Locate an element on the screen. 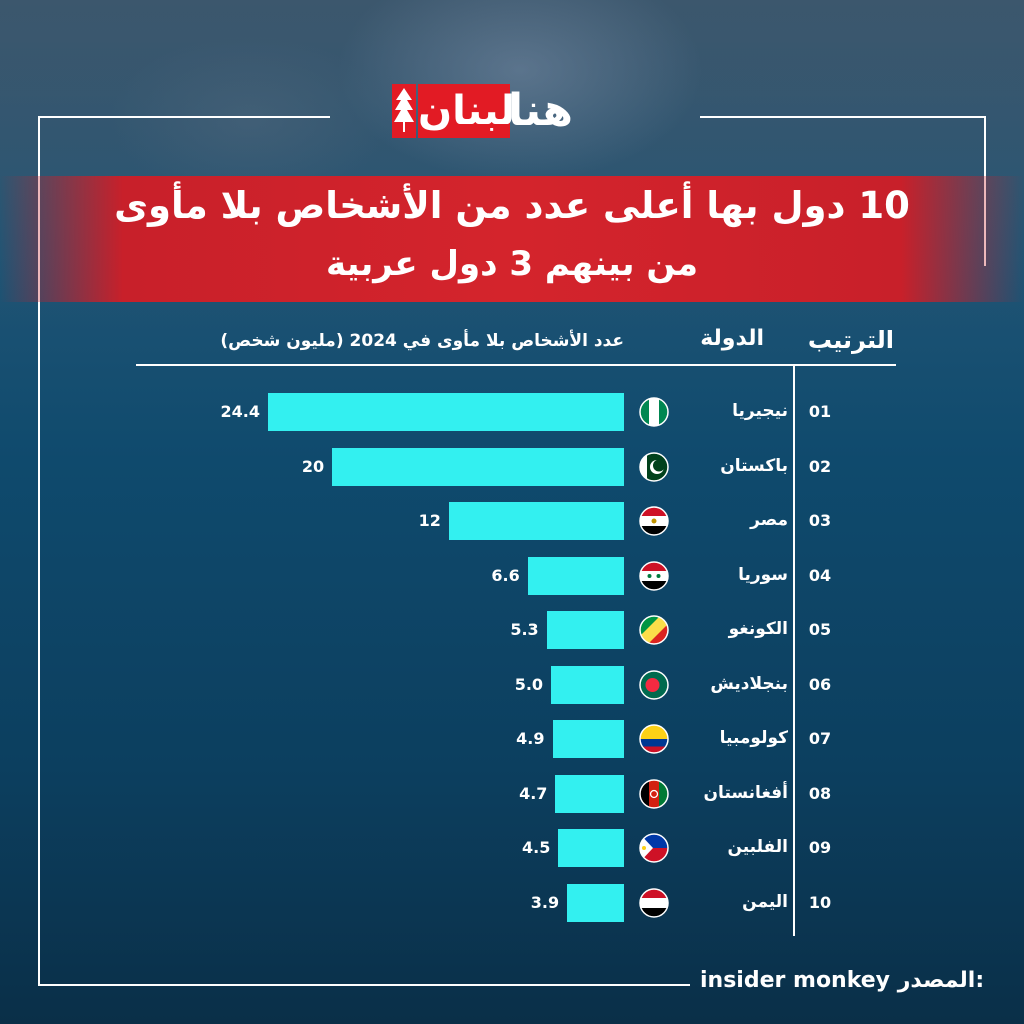 The height and width of the screenshot is (1024, 1024). title-band is located at coordinates (512, 239).